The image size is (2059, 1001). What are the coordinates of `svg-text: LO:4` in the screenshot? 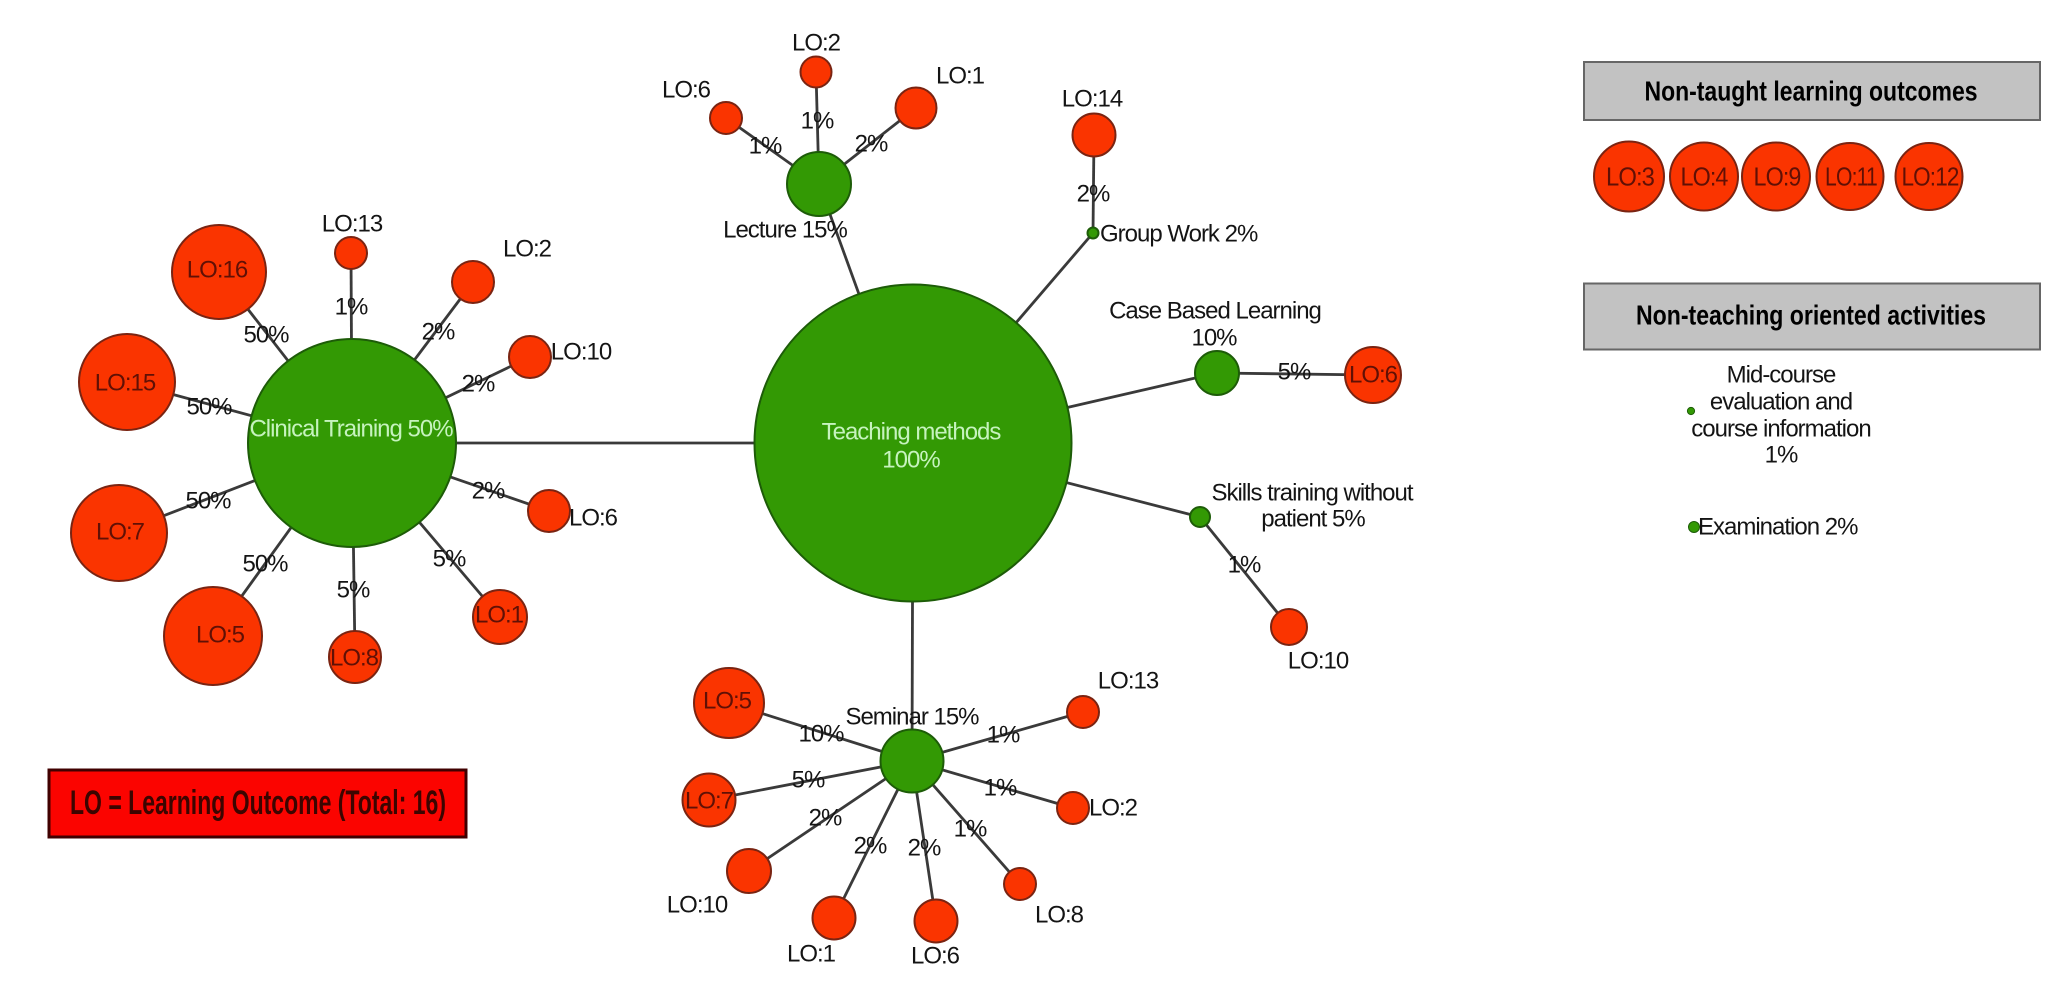 It's located at (1704, 177).